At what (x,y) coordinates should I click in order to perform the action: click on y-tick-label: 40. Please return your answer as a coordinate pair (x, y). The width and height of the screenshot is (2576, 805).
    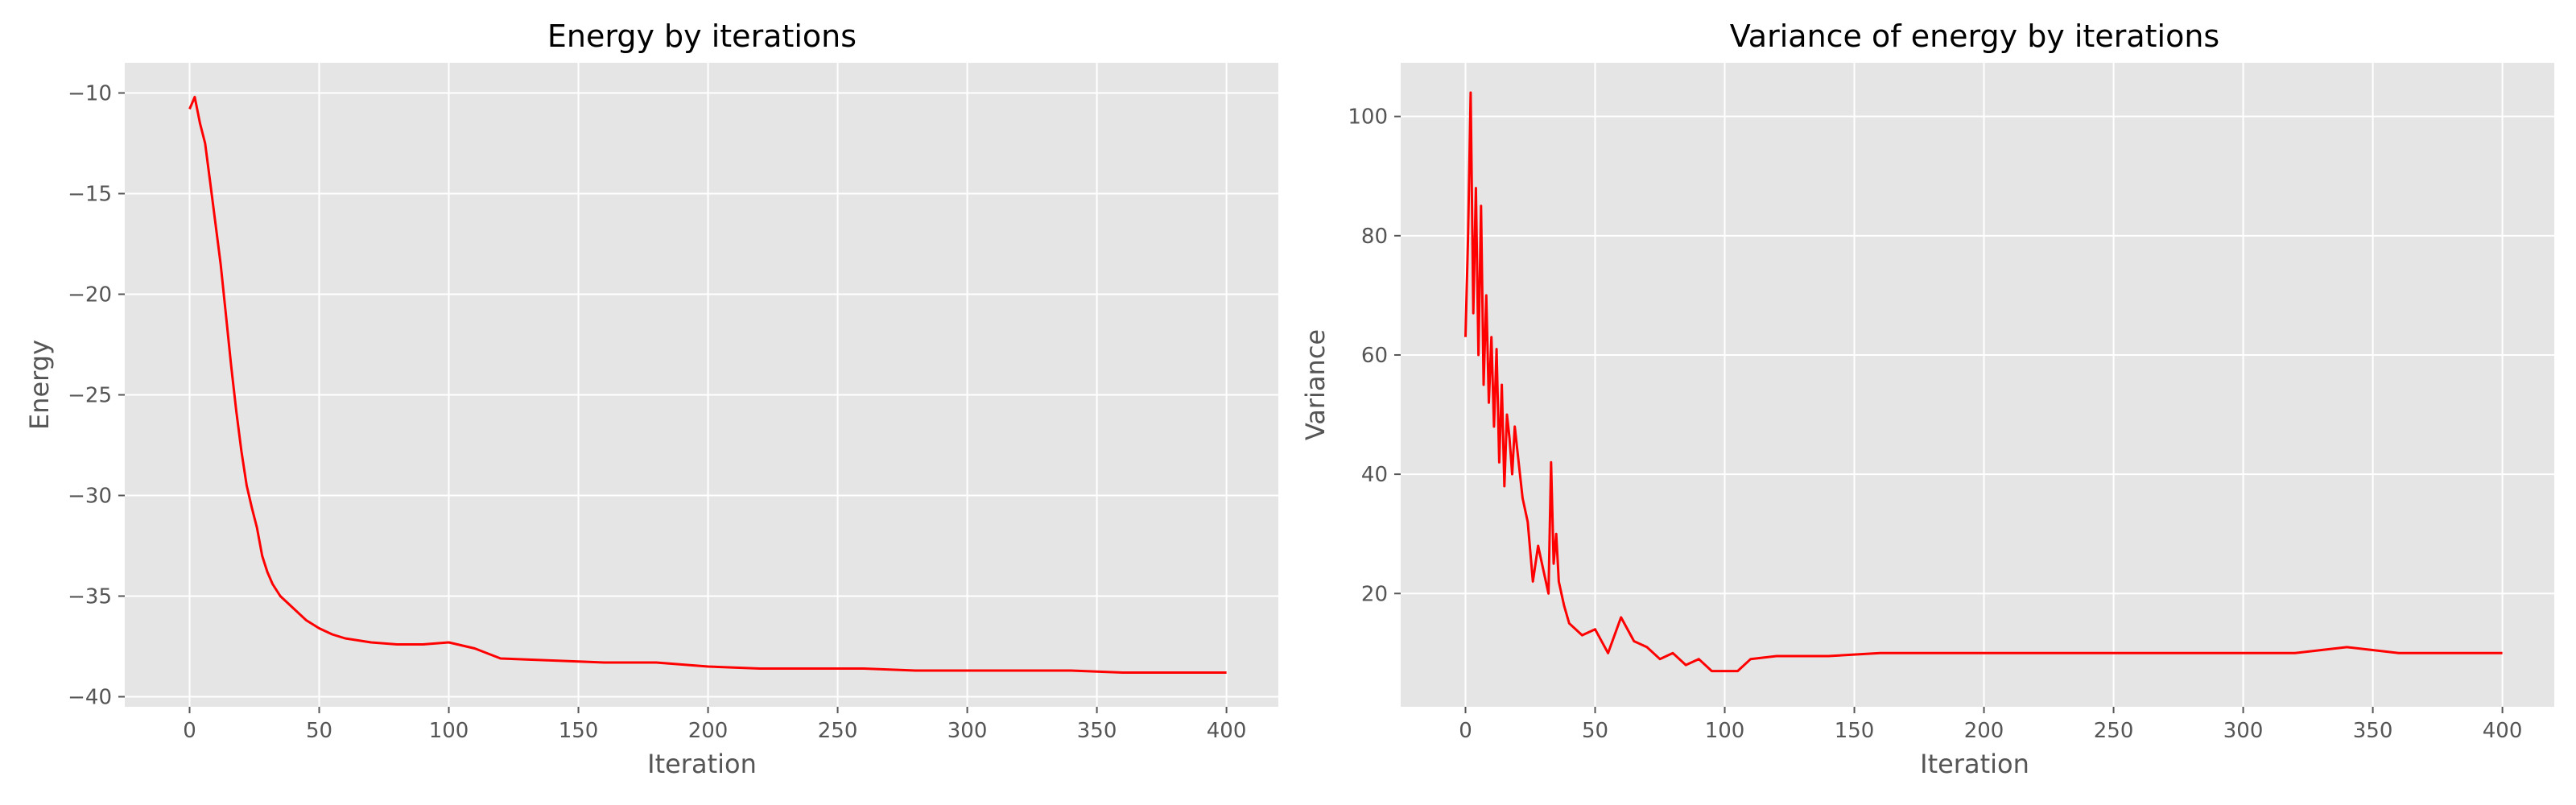
    Looking at the image, I should click on (1374, 475).